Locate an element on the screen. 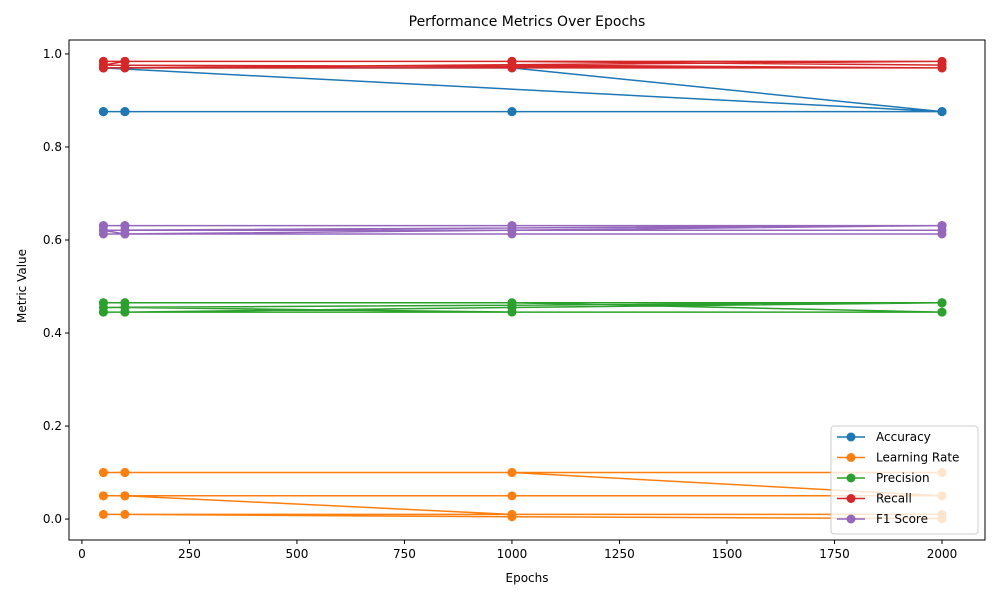 Image resolution: width=1000 pixels, height=600 pixels. legend-label: Learning Rate is located at coordinates (917, 458).